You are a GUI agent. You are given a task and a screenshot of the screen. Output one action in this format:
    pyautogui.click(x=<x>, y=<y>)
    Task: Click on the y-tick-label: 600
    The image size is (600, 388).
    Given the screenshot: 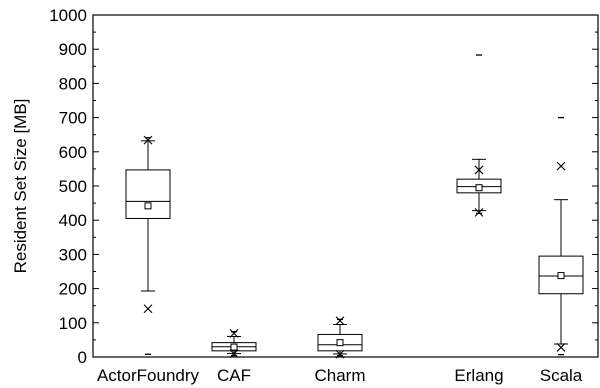 What is the action you would take?
    pyautogui.click(x=73, y=152)
    